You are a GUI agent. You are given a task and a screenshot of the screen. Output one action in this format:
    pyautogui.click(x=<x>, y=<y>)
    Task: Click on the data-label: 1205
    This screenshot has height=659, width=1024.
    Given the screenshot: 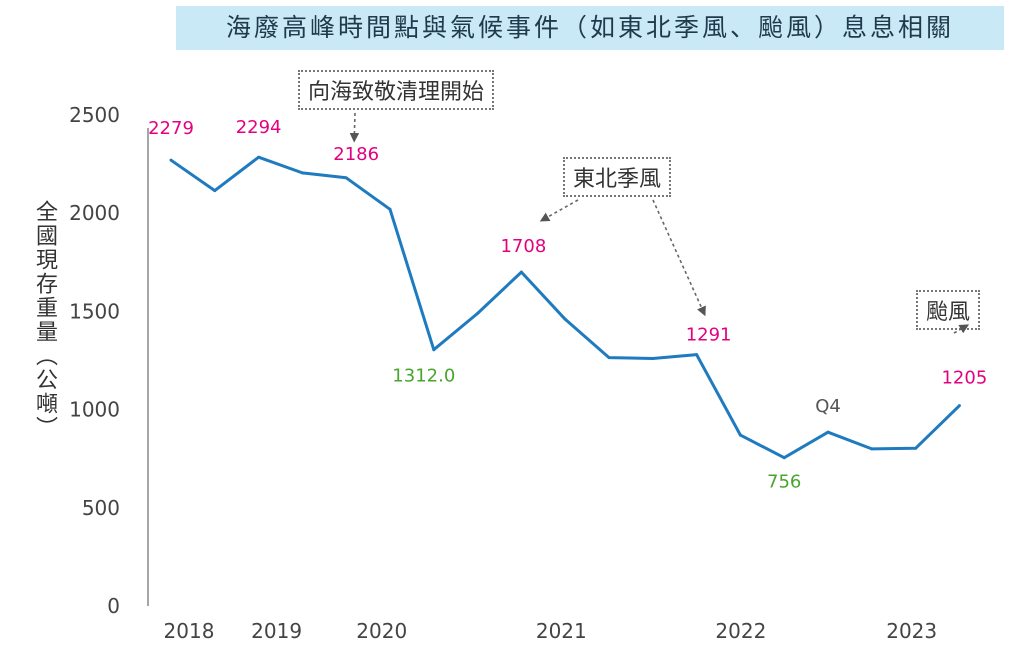 What is the action you would take?
    pyautogui.click(x=964, y=378)
    